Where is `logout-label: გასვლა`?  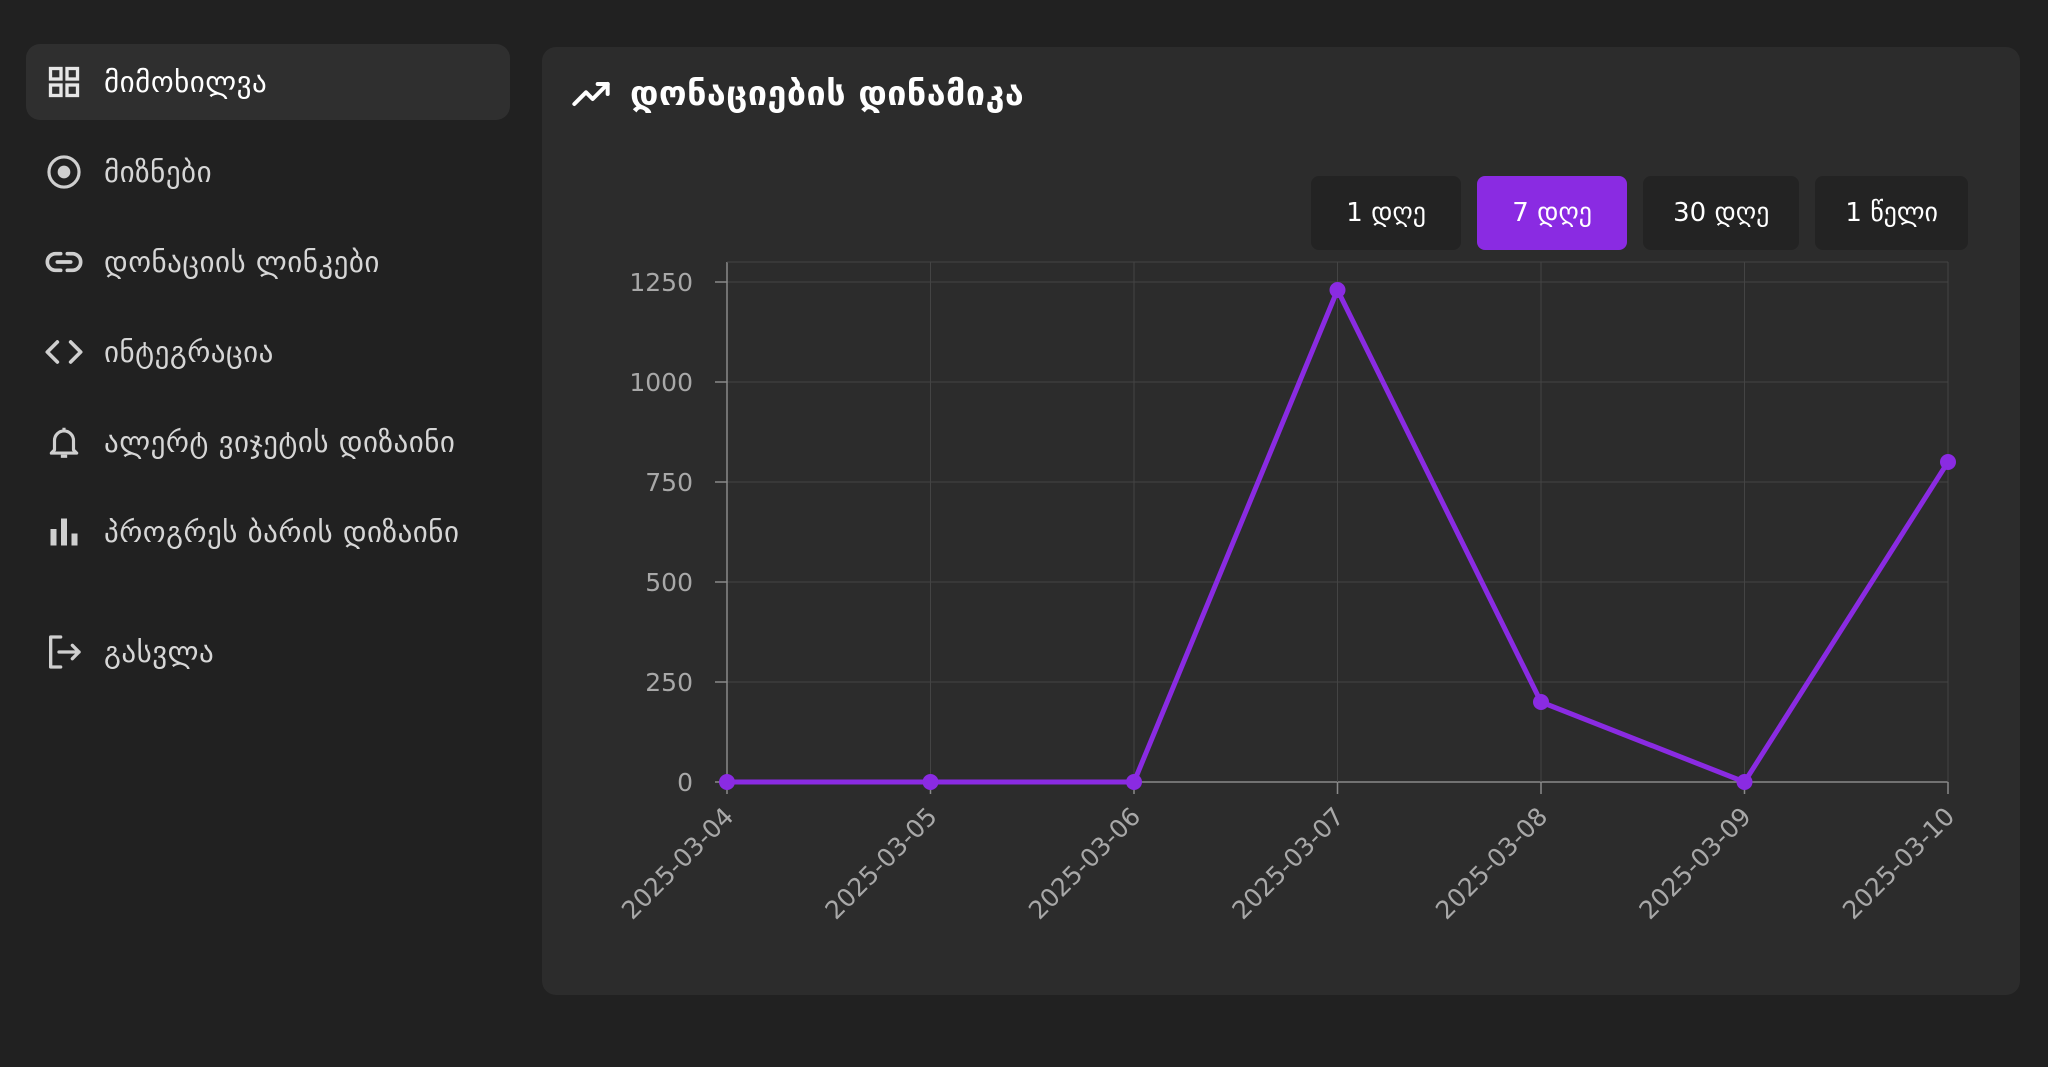 logout-label: გასვლა is located at coordinates (159, 652).